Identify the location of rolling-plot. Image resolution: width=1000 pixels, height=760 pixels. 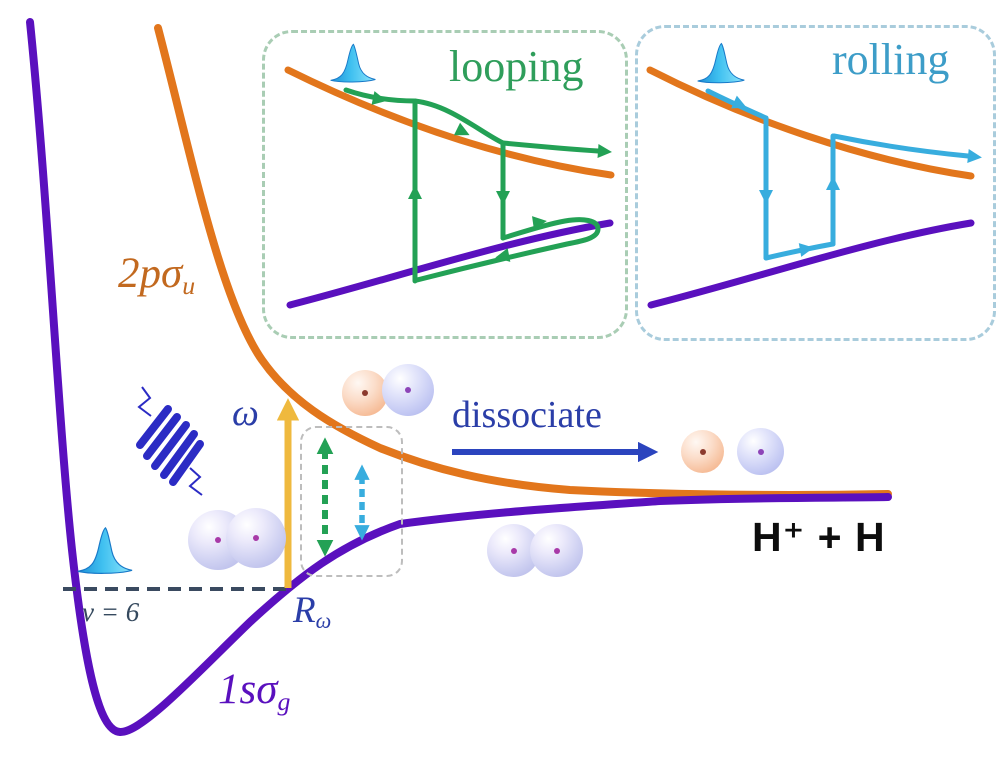
(814, 187).